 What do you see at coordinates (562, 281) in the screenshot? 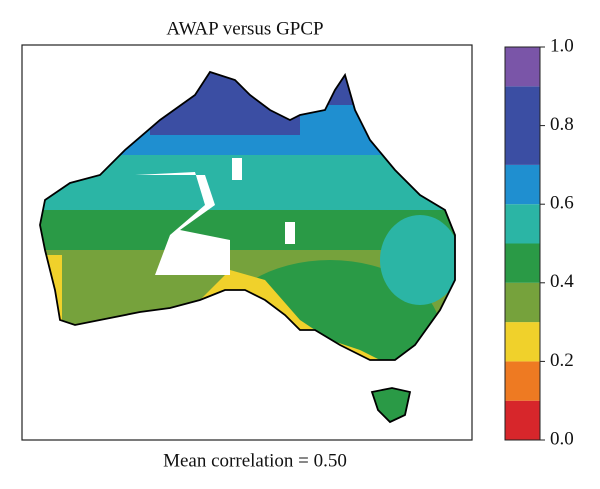
I see `colorbar-tick-label: 0.4` at bounding box center [562, 281].